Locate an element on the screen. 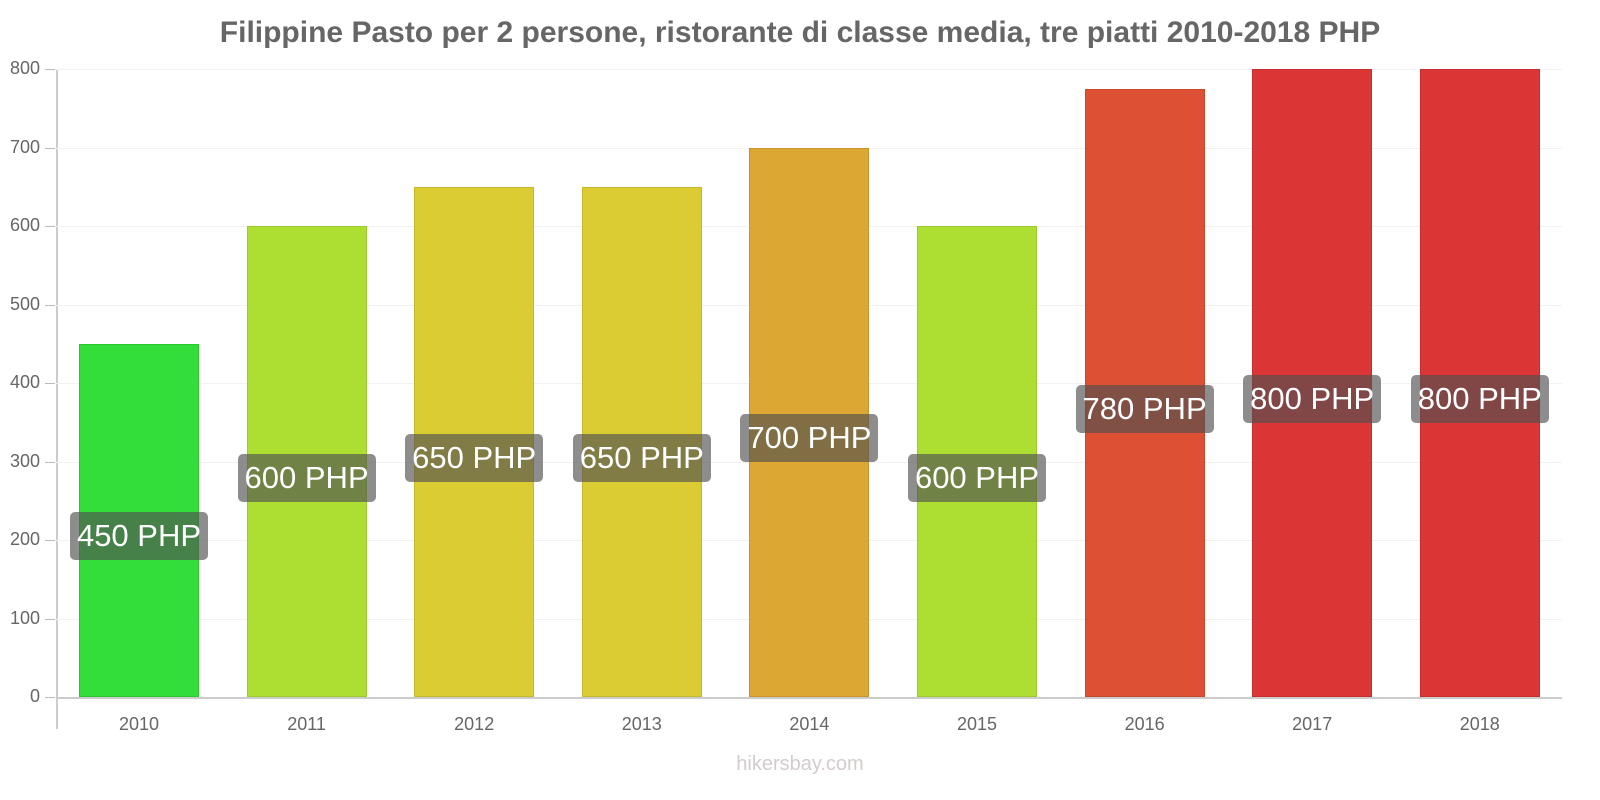 This screenshot has width=1600, height=800. y-tick-label: 800 is located at coordinates (24, 68).